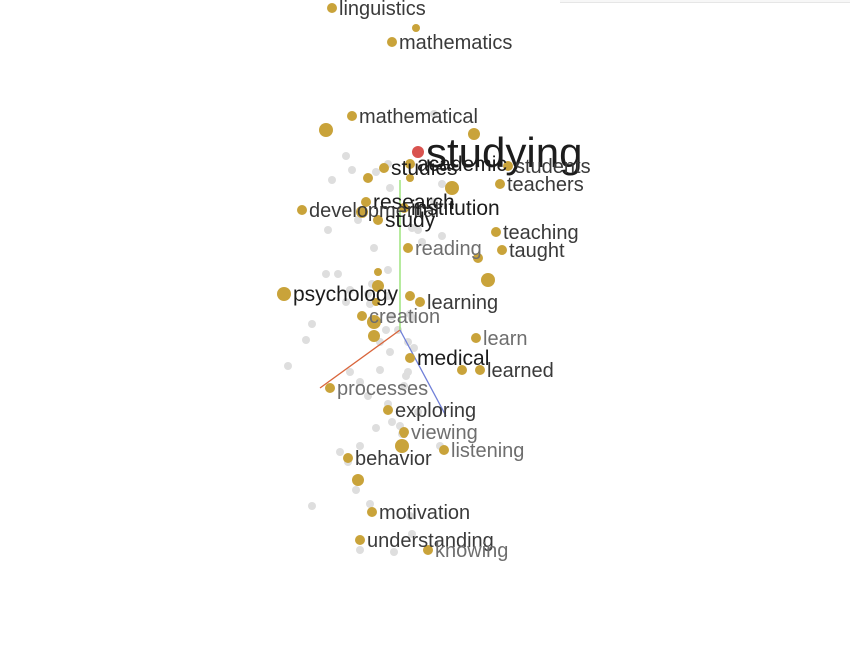 The width and height of the screenshot is (850, 661). What do you see at coordinates (428, 550) in the screenshot?
I see `point-knowing` at bounding box center [428, 550].